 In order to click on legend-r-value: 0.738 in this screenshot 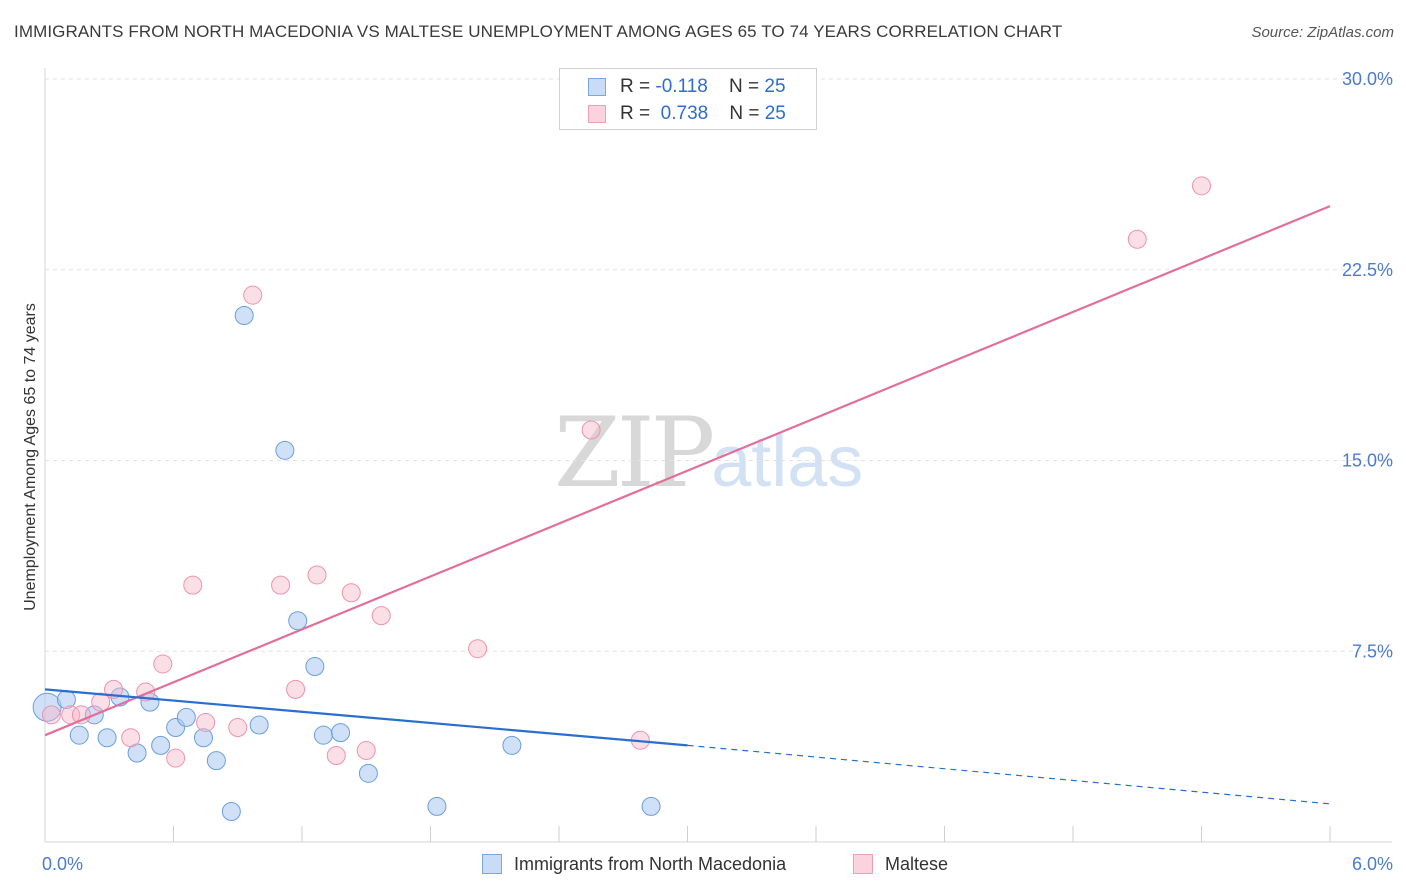, I will do `click(684, 113)`.